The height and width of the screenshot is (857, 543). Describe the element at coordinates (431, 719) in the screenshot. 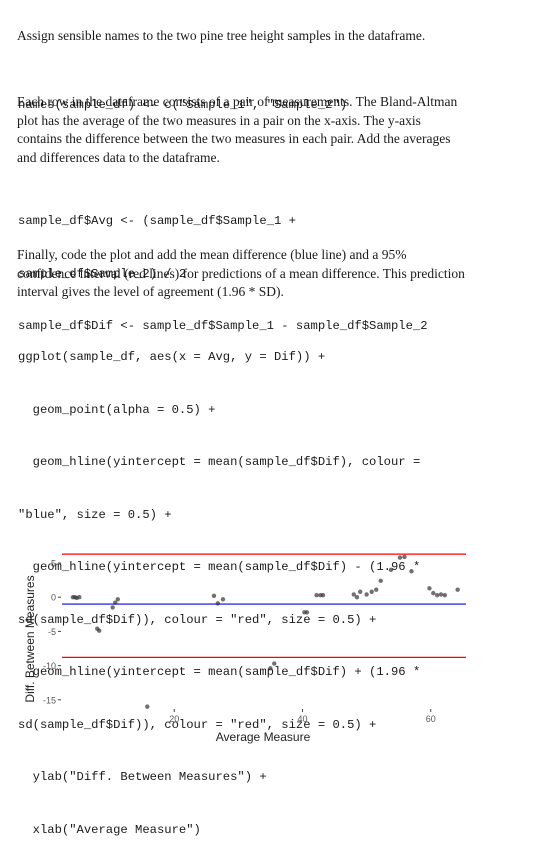

I see `x-tick-label: 60` at that location.